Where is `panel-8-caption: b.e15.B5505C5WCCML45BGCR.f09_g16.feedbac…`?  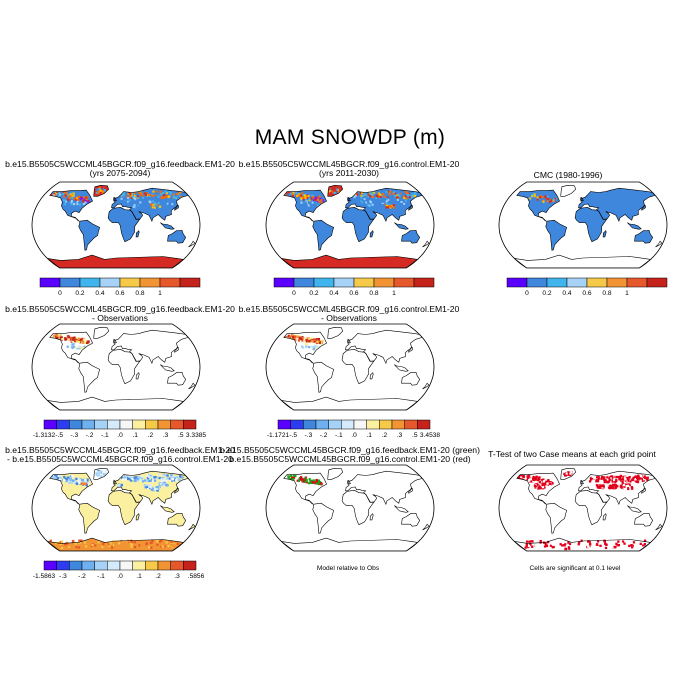 panel-8-caption: b.e15.B5505C5WCCML45BGCR.f09_g16.feedbac… is located at coordinates (350, 455).